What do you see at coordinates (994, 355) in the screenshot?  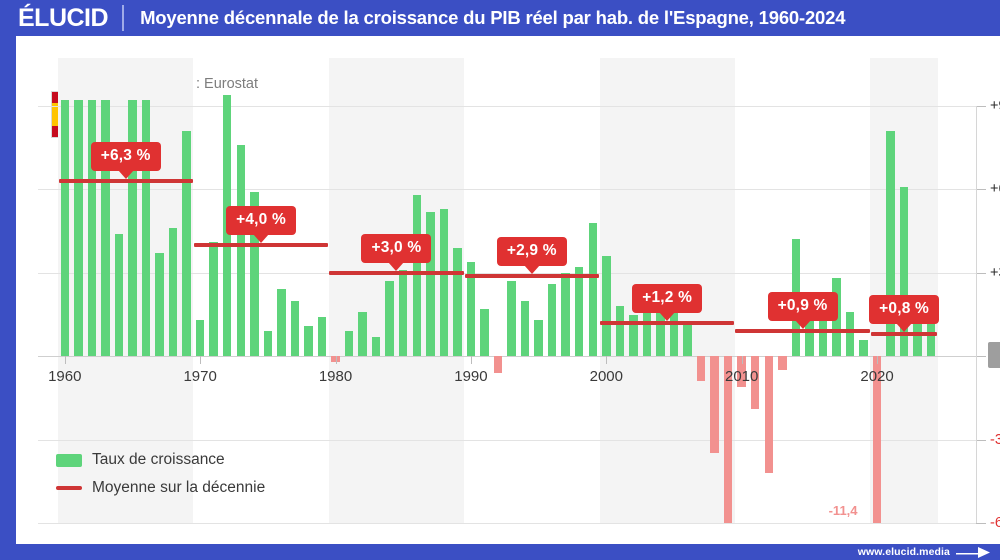 I see `y-axis-zero-badge: 0` at bounding box center [994, 355].